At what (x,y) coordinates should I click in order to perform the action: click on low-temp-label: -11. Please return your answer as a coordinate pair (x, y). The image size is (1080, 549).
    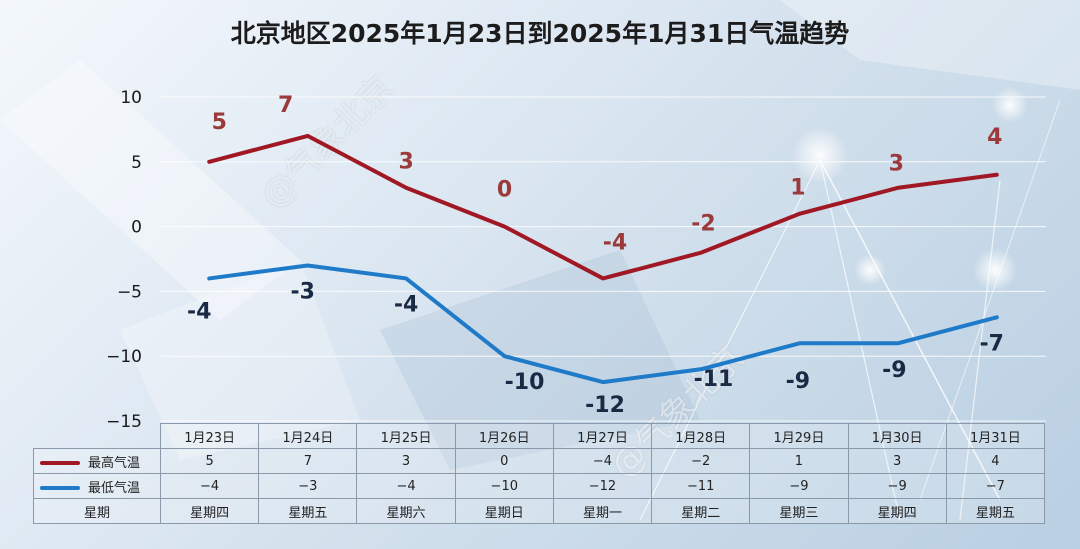
    Looking at the image, I should click on (714, 379).